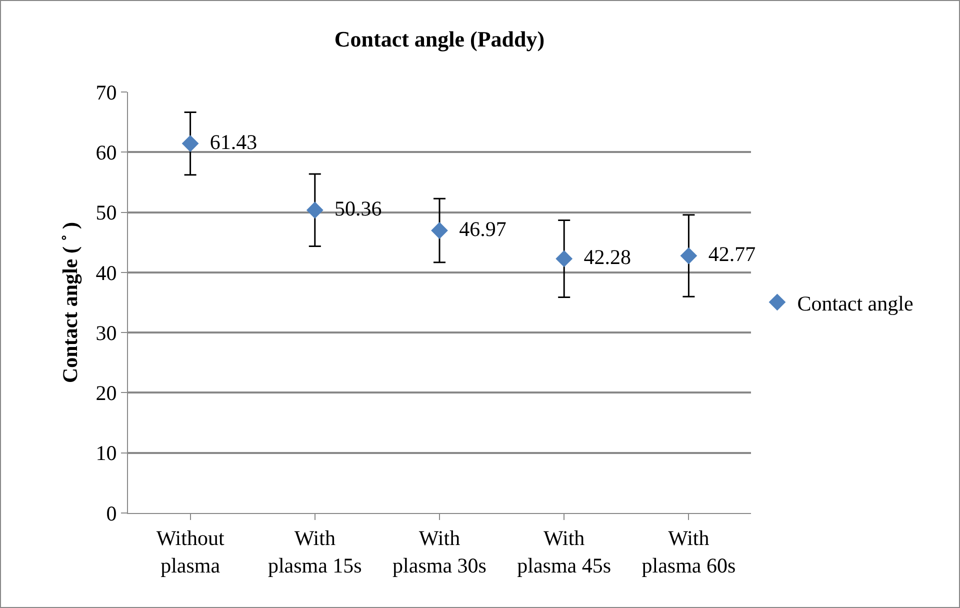  Describe the element at coordinates (106, 332) in the screenshot. I see `y-tick-label: 30` at that location.